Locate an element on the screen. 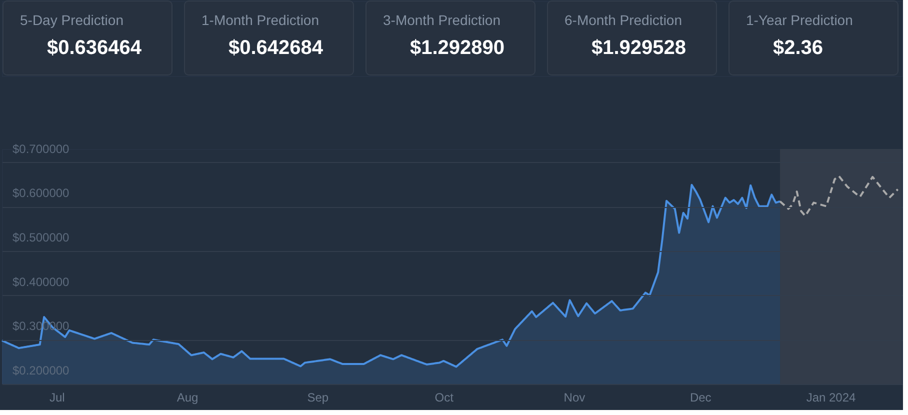 The height and width of the screenshot is (415, 908). text: 1-Year Prediction is located at coordinates (799, 20).